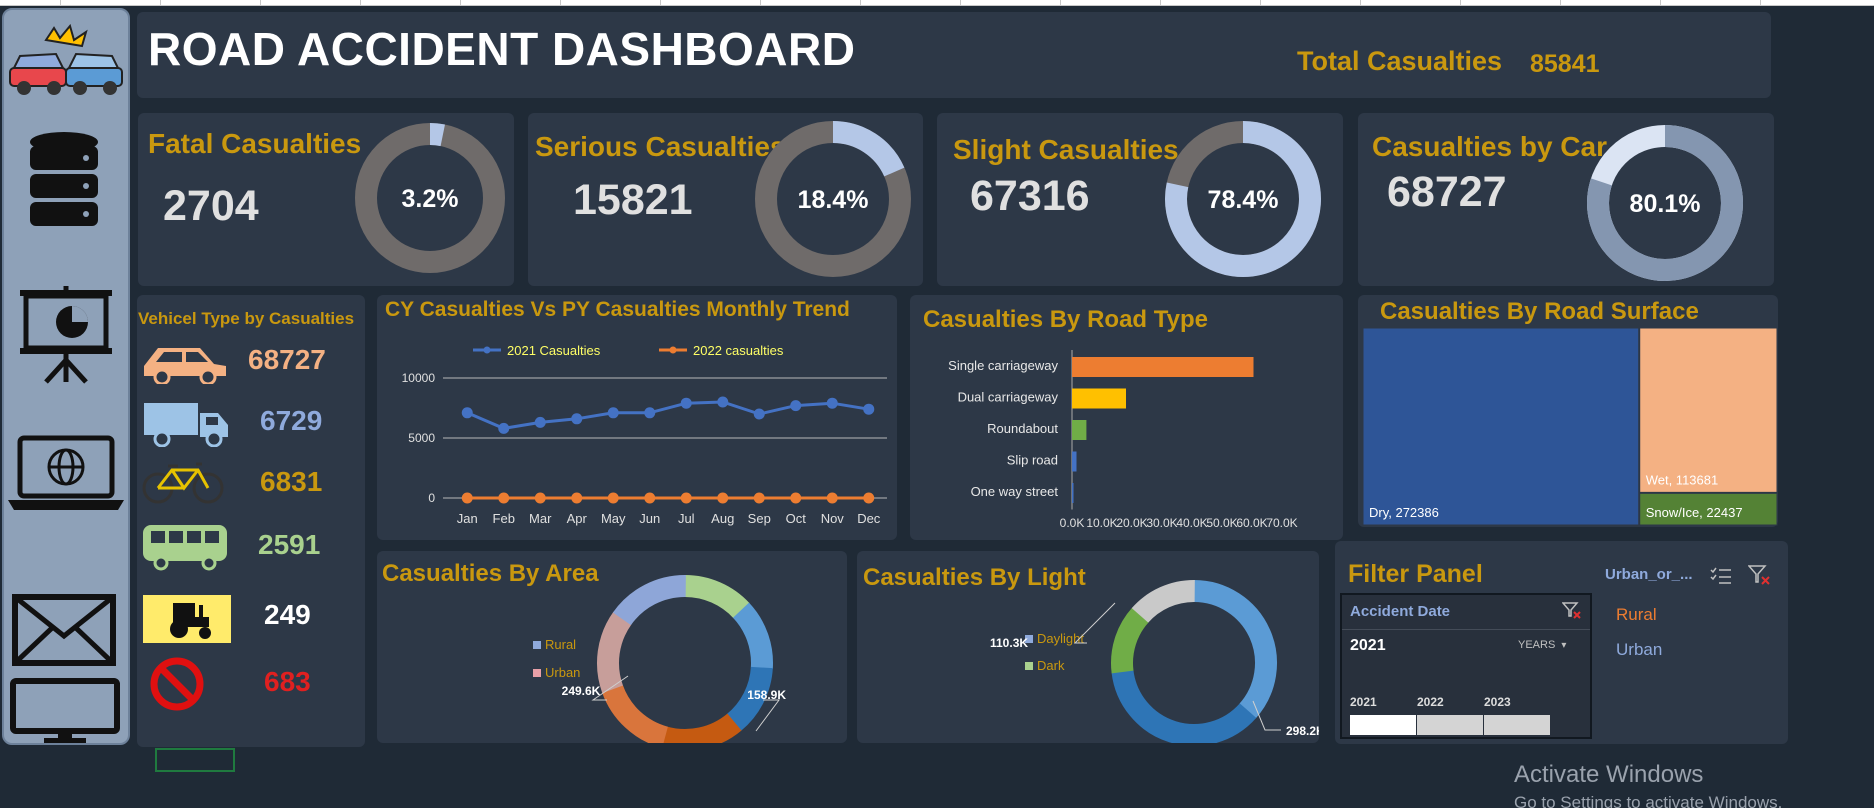 The image size is (1874, 808). Describe the element at coordinates (1447, 192) in the screenshot. I see `kpi-car-value: 68727` at that location.